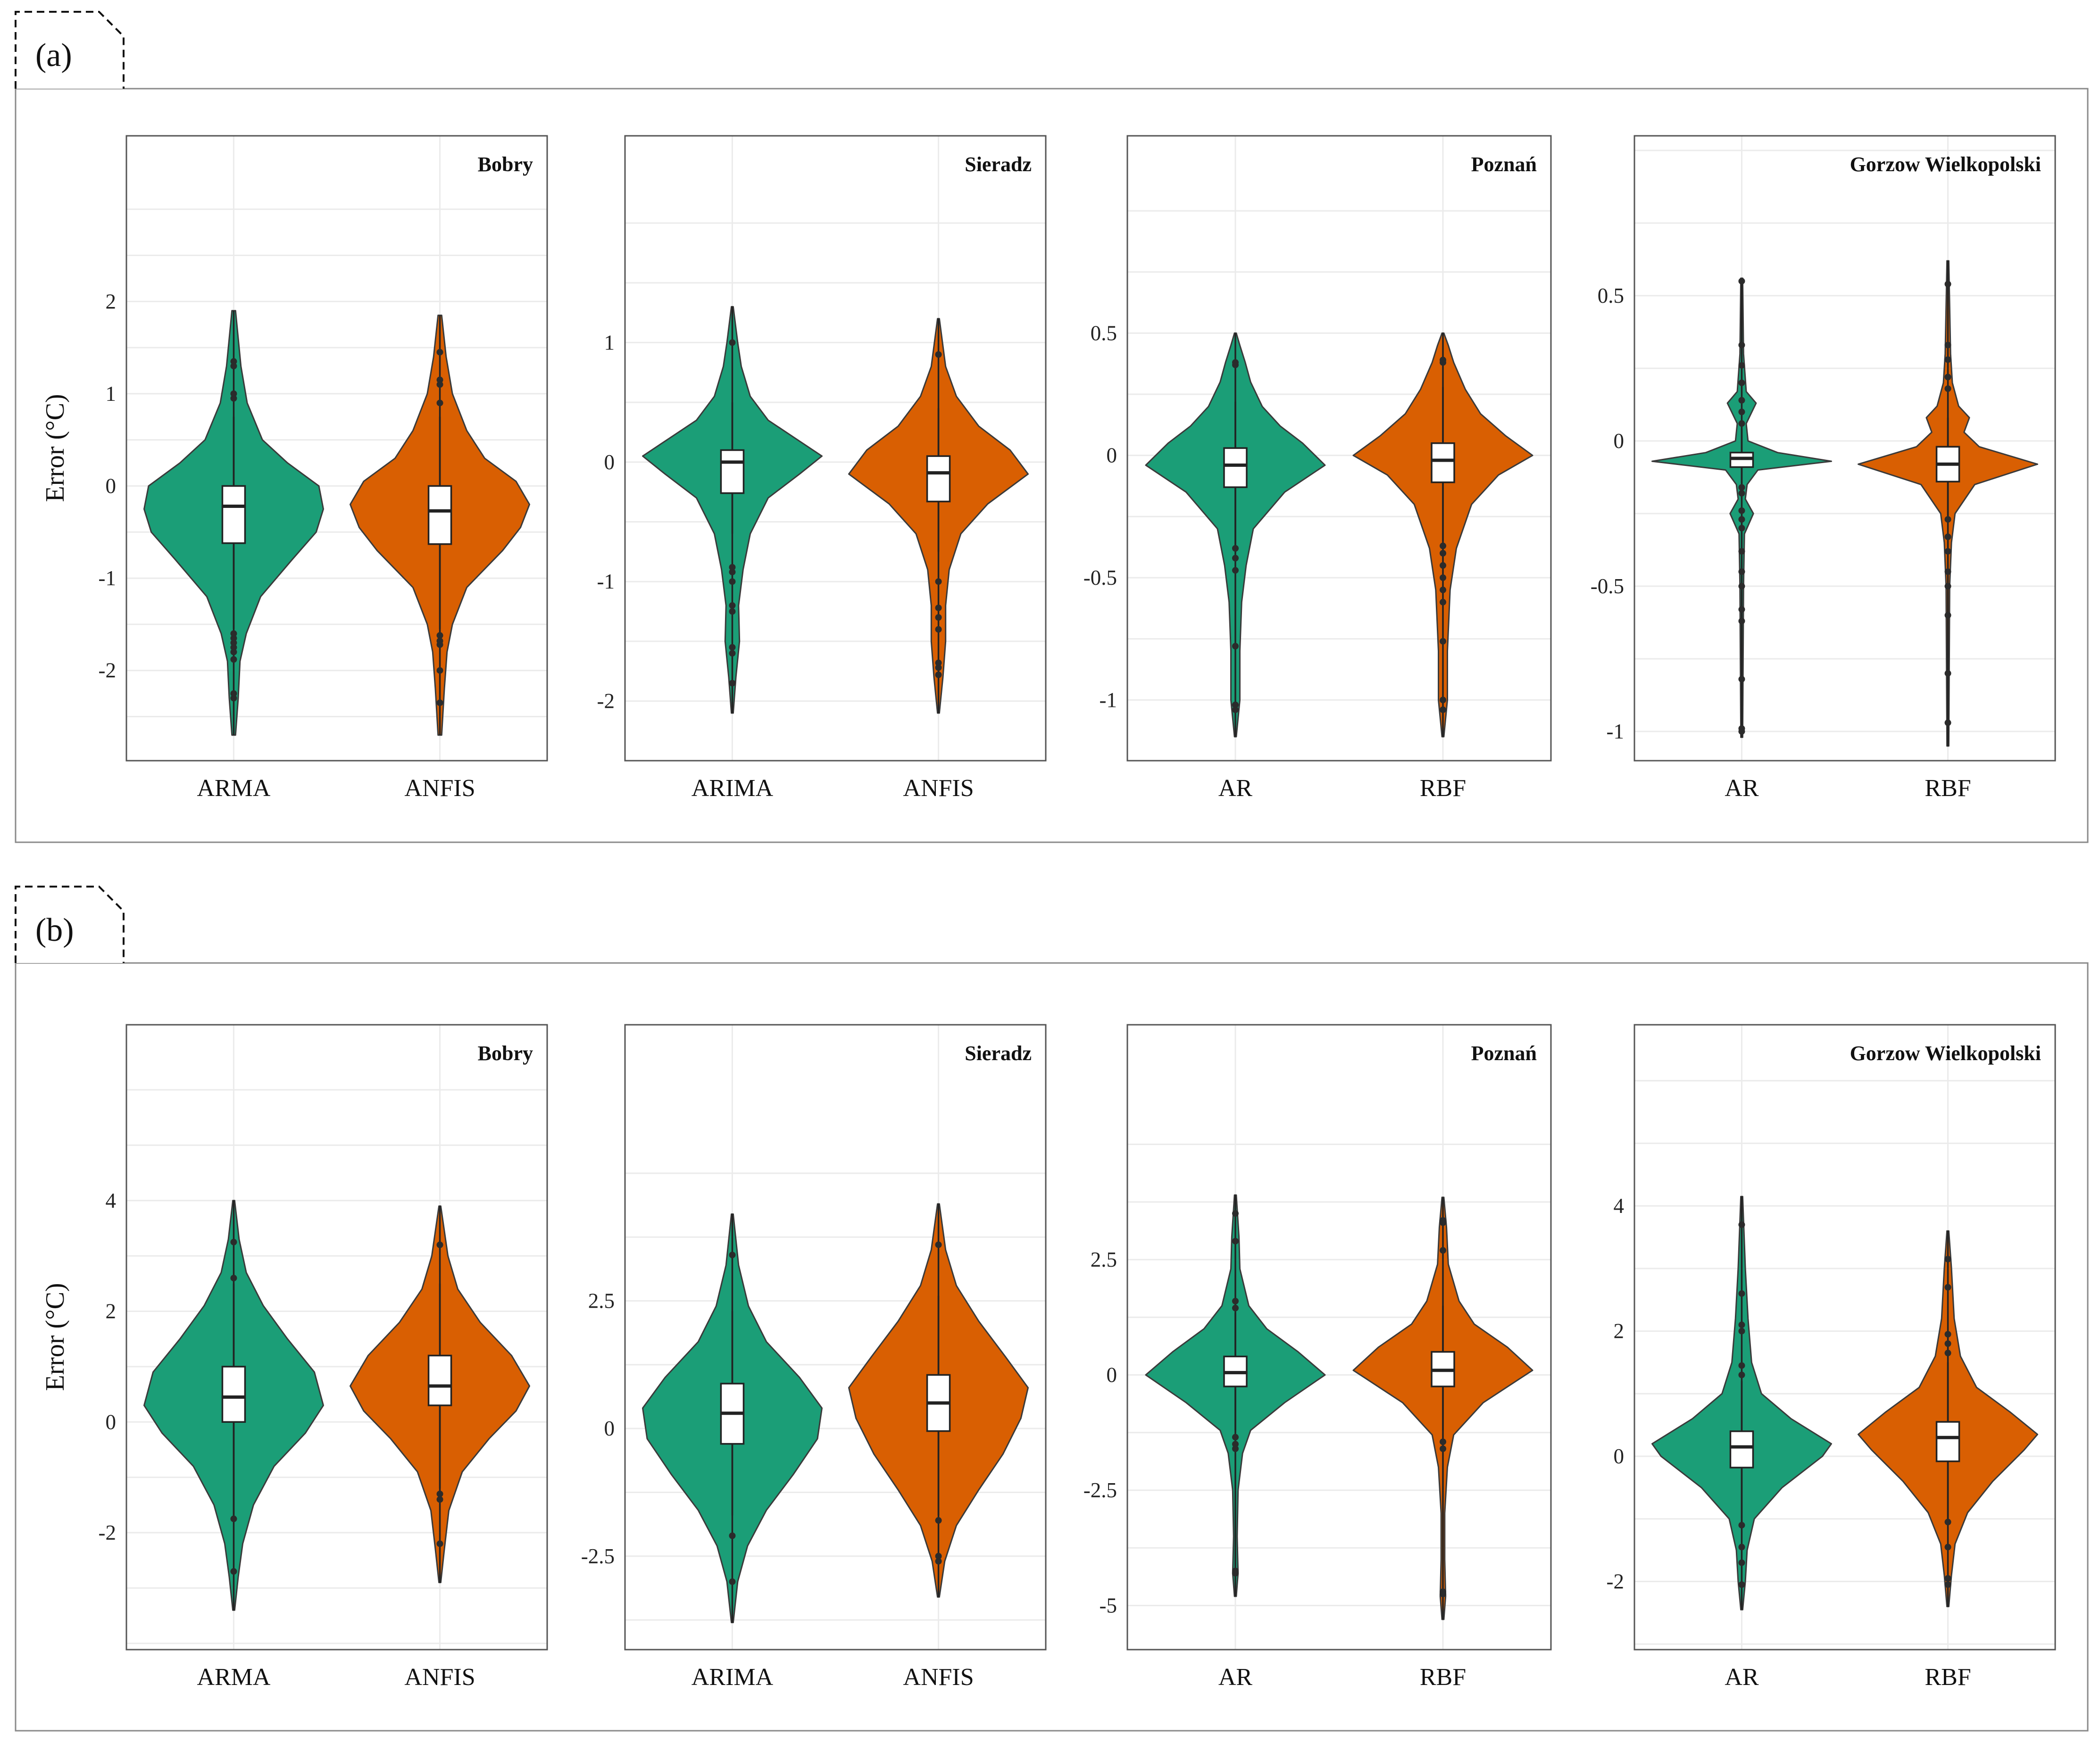  What do you see at coordinates (822, 469) in the screenshot?
I see `violin-panel: Sieradz -2 -1 0 1 ARIMA ANFIS` at bounding box center [822, 469].